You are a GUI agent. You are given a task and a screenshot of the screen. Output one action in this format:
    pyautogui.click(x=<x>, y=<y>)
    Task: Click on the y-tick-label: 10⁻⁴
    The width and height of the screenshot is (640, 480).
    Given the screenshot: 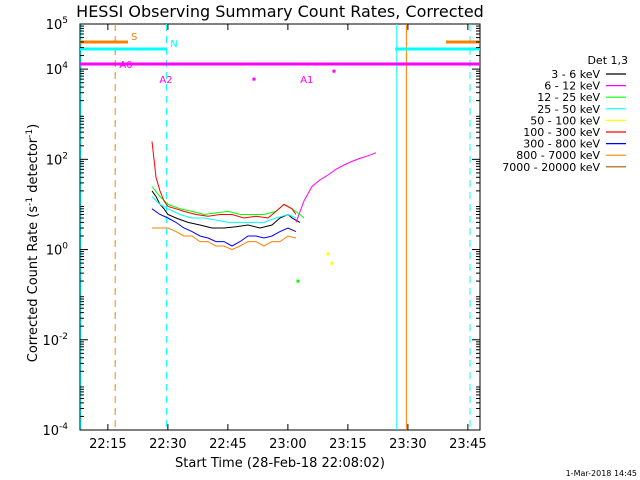 What is the action you would take?
    pyautogui.click(x=55, y=430)
    